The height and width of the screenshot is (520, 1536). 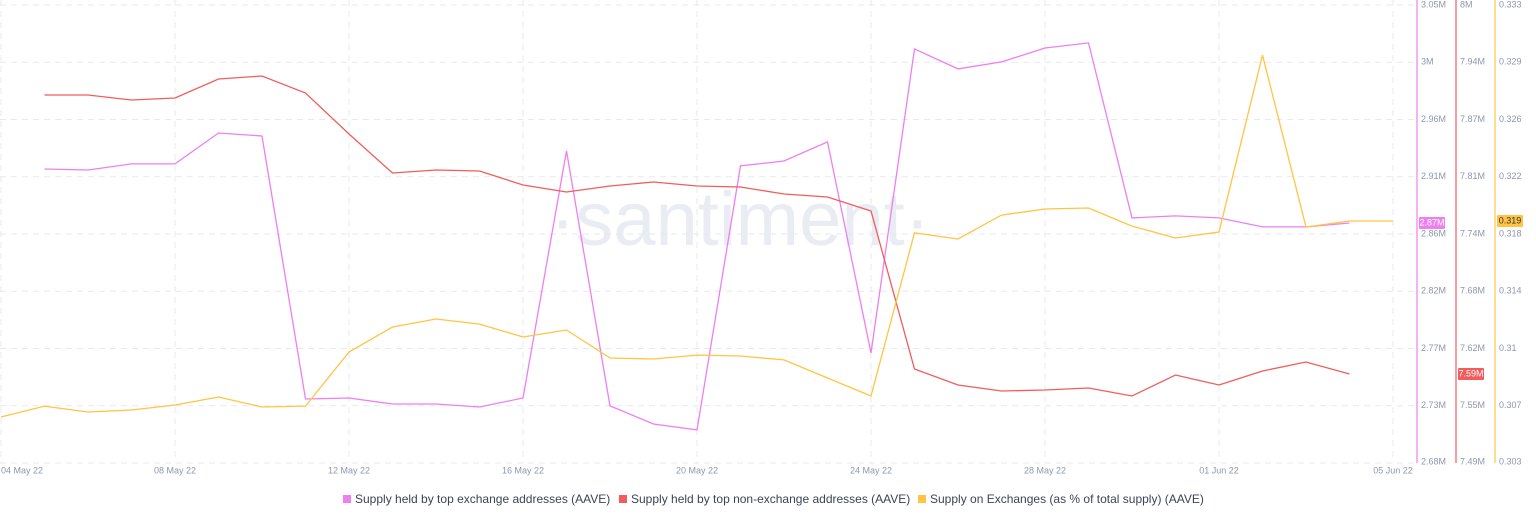 What do you see at coordinates (1466, 4) in the screenshot?
I see `y-tick-label: 8M` at bounding box center [1466, 4].